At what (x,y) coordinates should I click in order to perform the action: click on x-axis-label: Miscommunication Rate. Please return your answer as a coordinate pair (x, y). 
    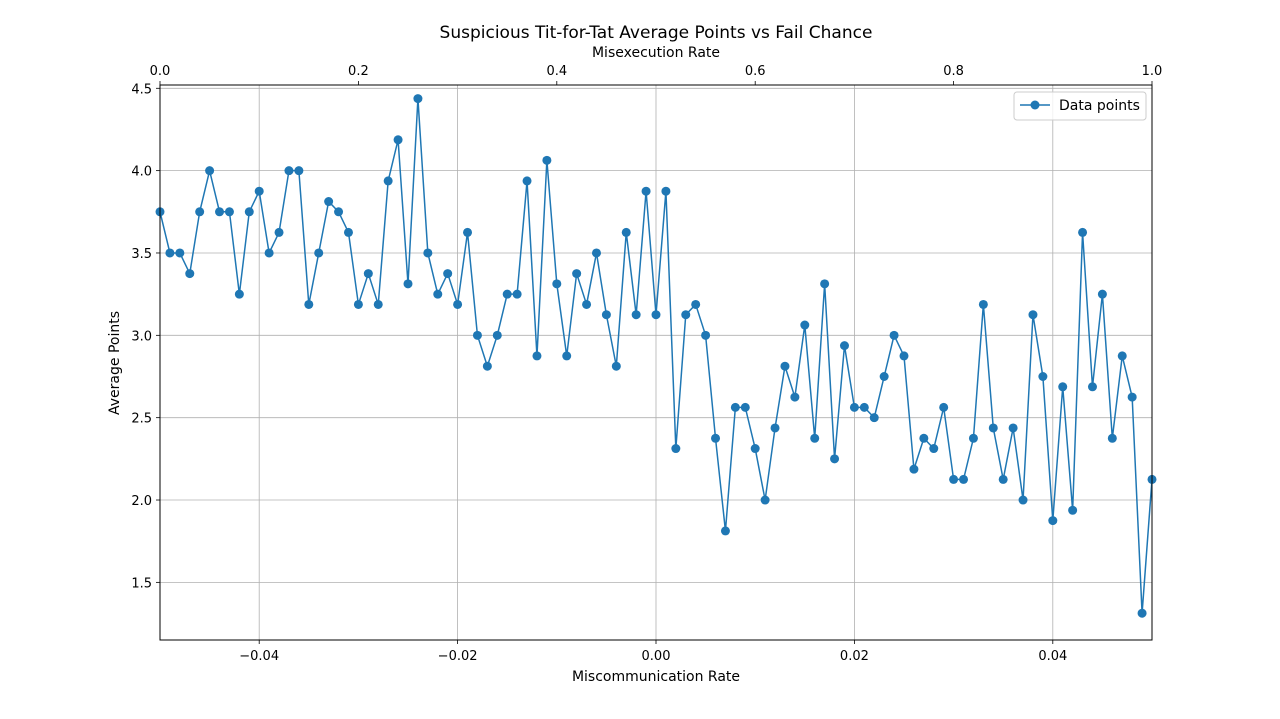
    Looking at the image, I should click on (656, 677).